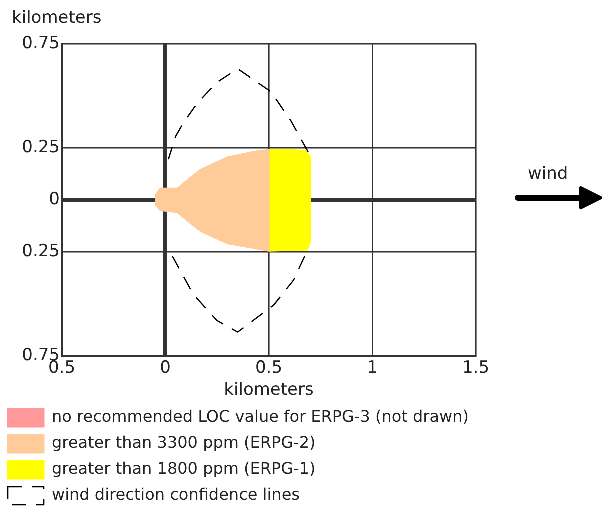  I want to click on y-axis-title: kilometers, so click(57, 18).